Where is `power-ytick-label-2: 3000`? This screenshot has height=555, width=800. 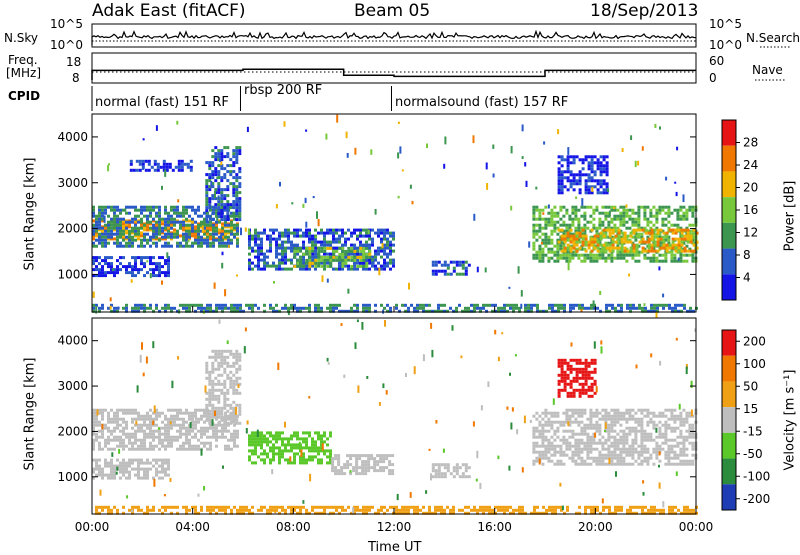
power-ytick-label-2: 3000 is located at coordinates (72, 183).